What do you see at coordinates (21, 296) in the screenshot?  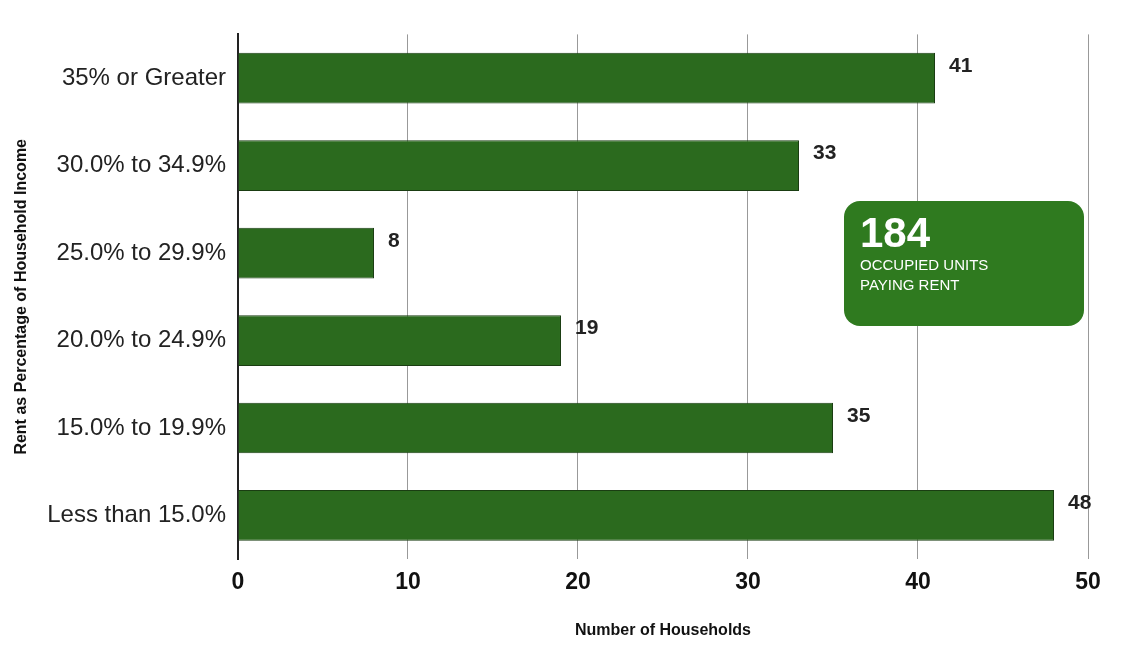 I see `y-axis-title: Rent as Percentage of Household Income` at bounding box center [21, 296].